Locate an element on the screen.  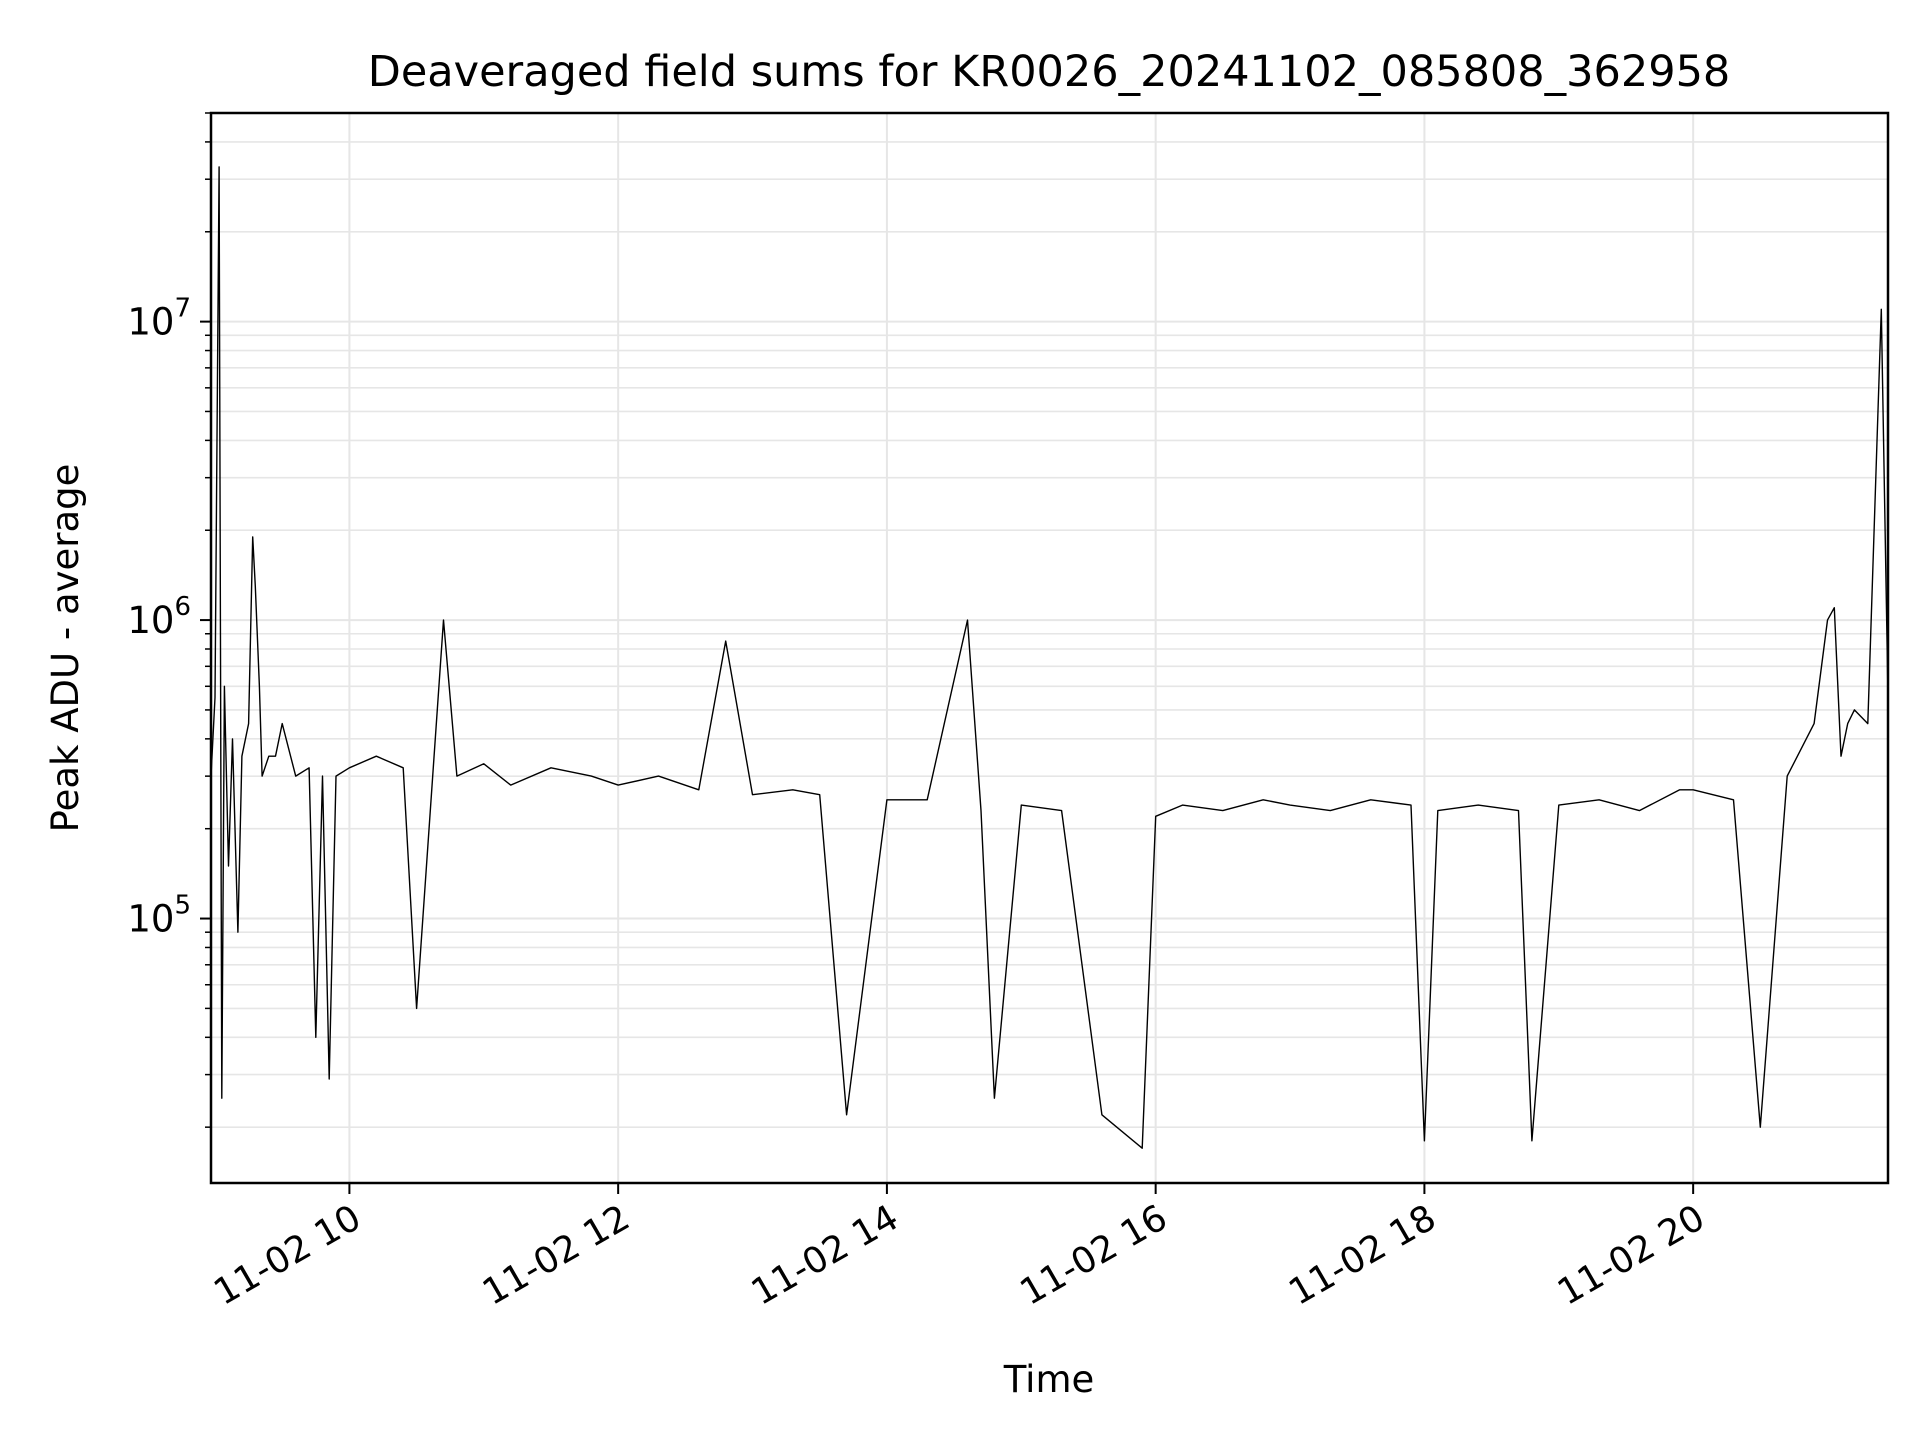
x-axis-label: Time is located at coordinates (1049, 1379).